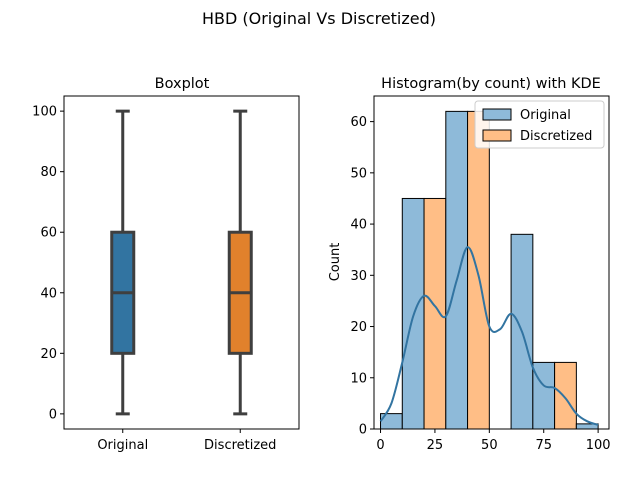  I want to click on histogram-x-tick-label: 0, so click(380, 445).